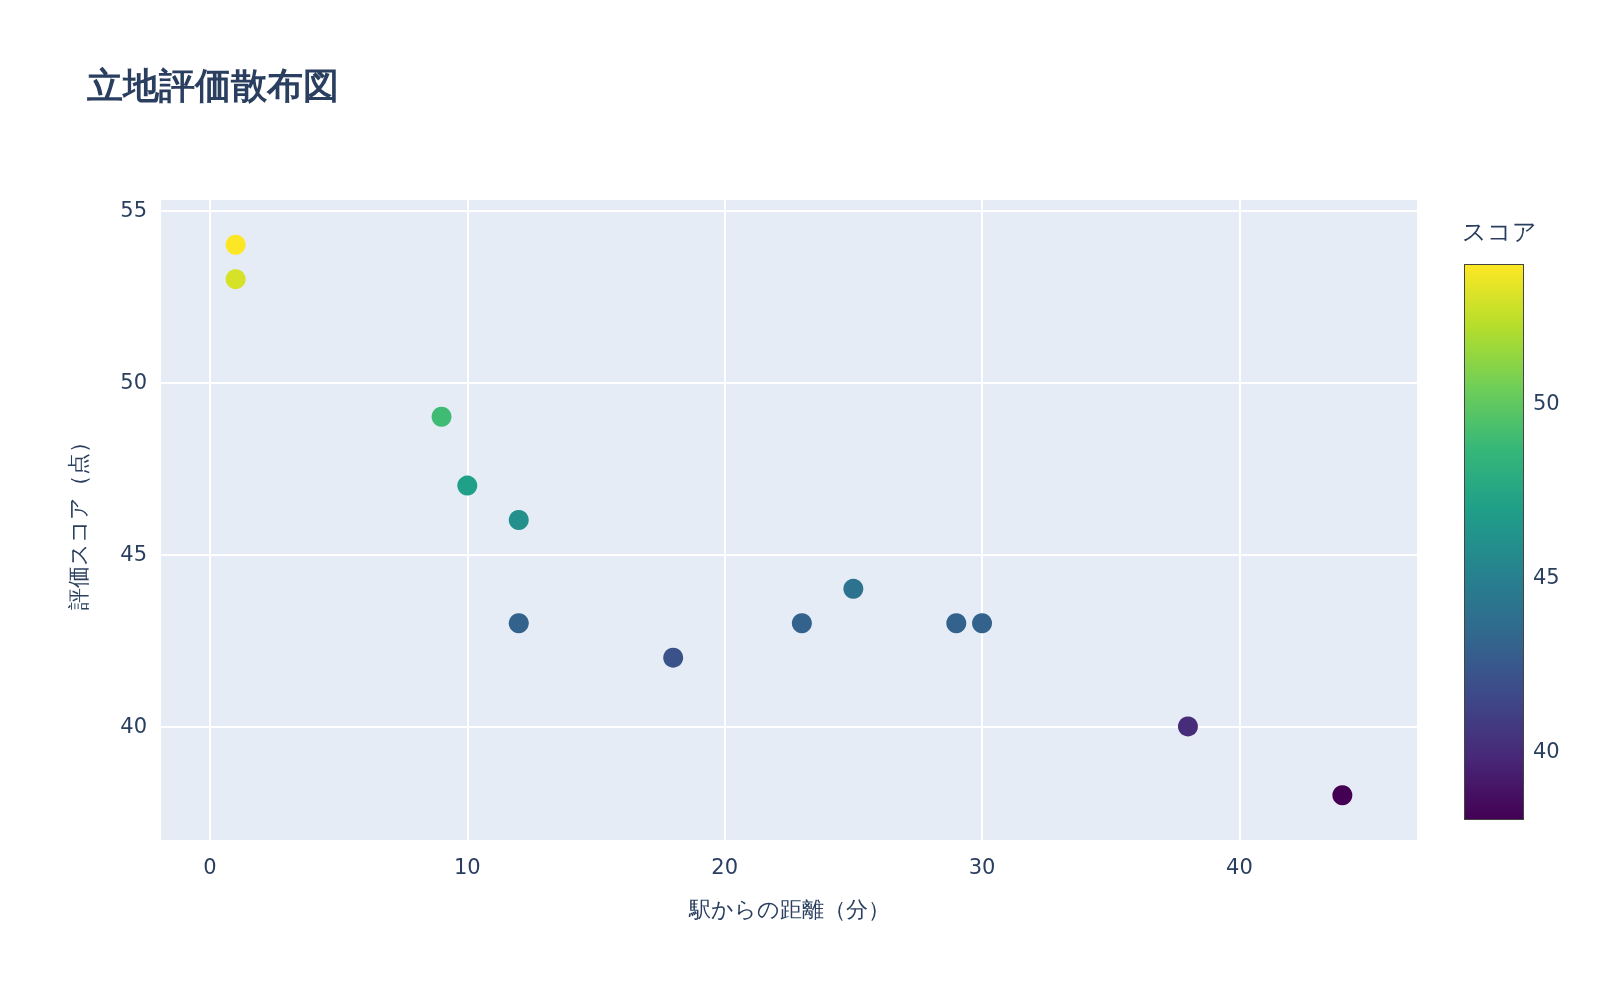  I want to click on y-tick-label: 50, so click(133, 382).